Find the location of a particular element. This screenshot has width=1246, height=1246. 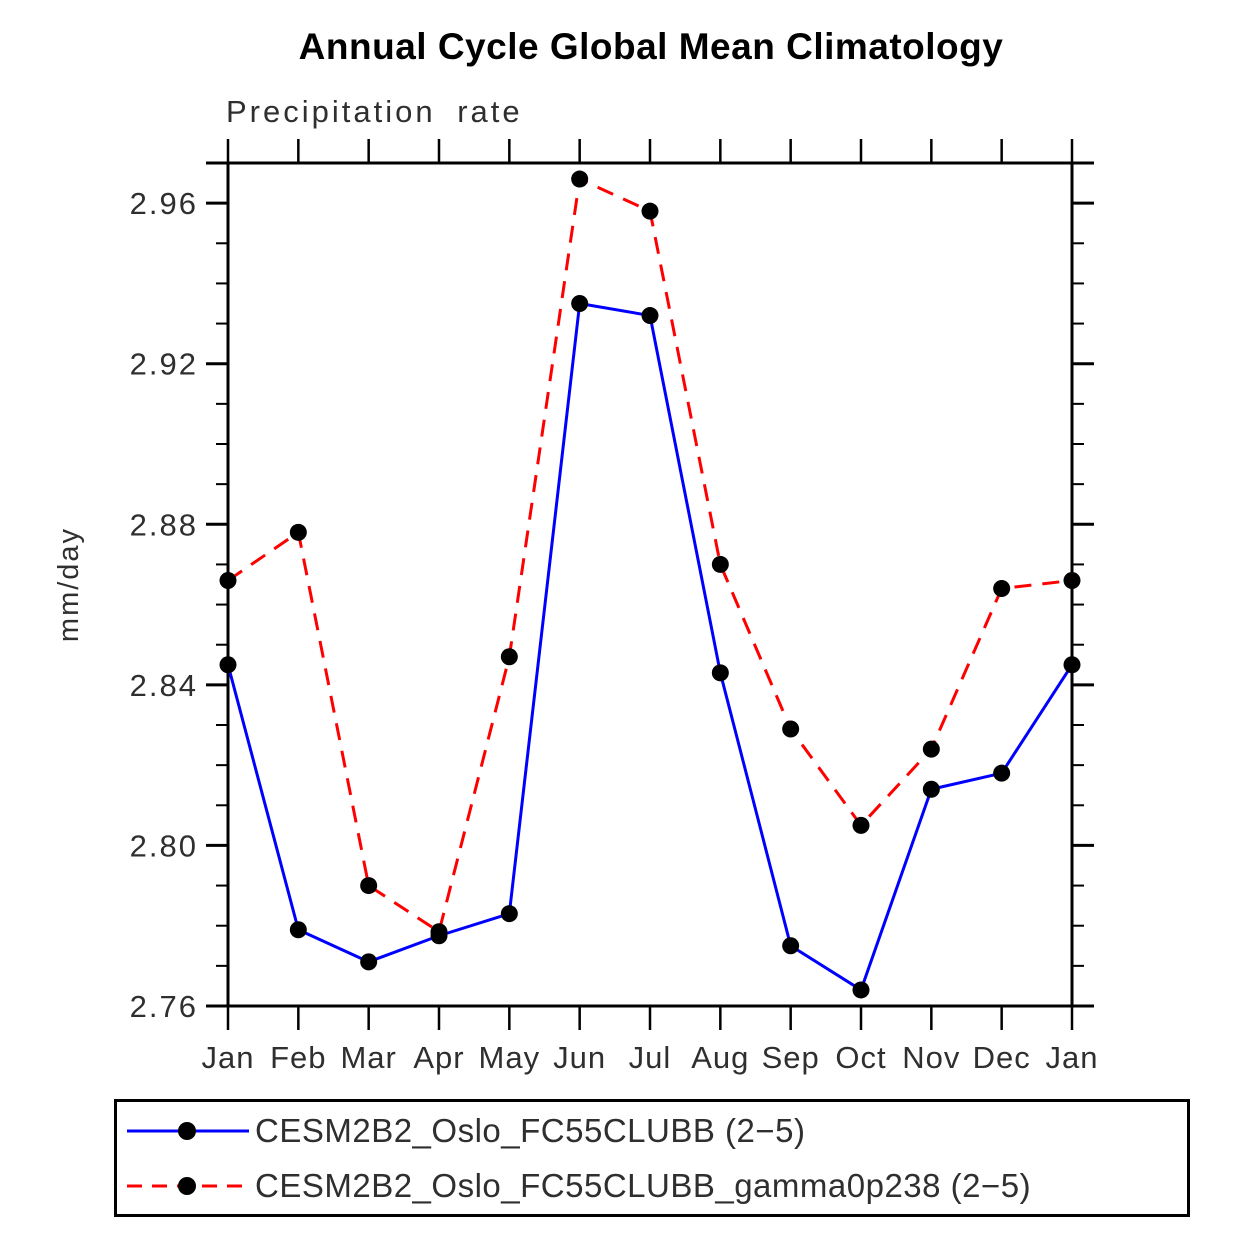

legend-line-sample-solid is located at coordinates (188, 1130).